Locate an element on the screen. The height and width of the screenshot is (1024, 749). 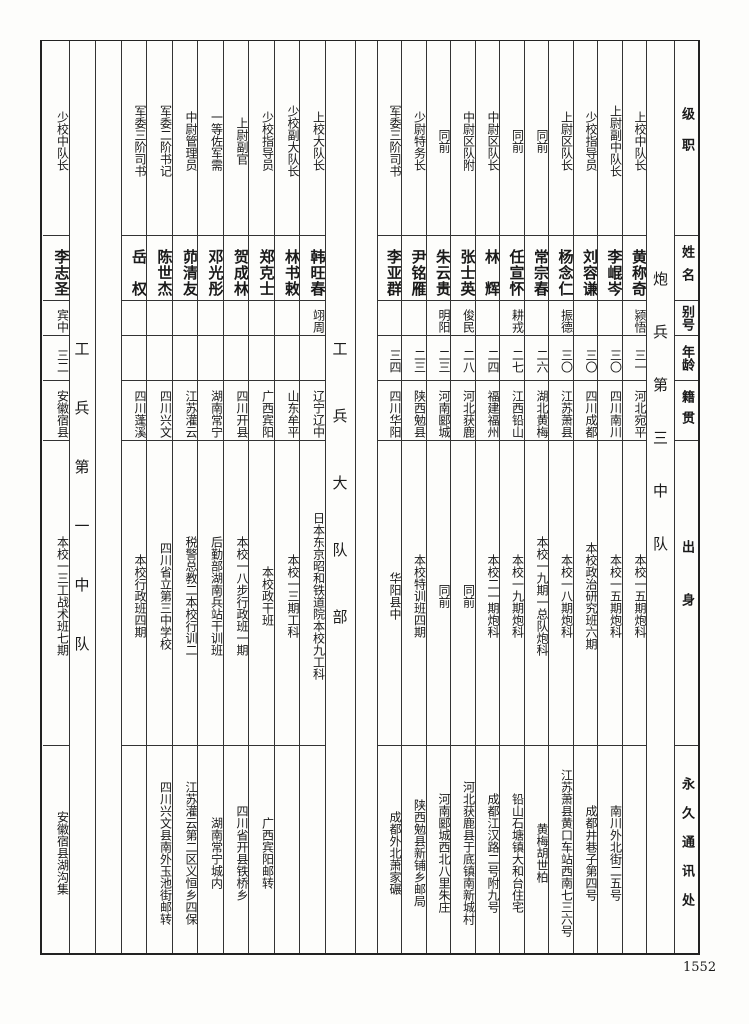
person-address: 河北获鹿县于底镇南新城村 is located at coordinates (468, 852).